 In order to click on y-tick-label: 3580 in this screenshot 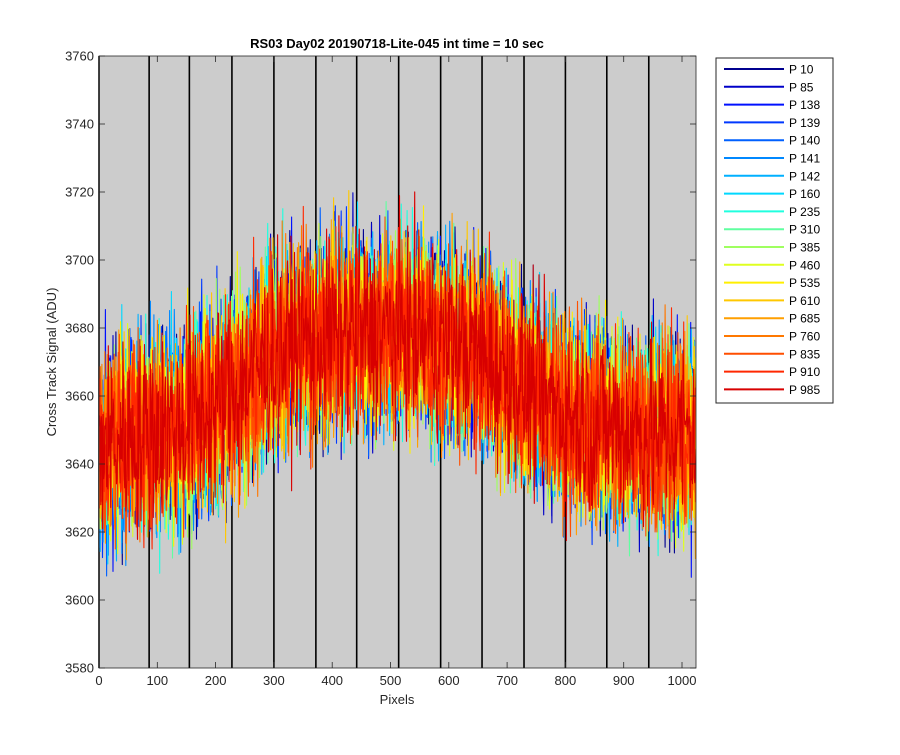, I will do `click(79, 668)`.